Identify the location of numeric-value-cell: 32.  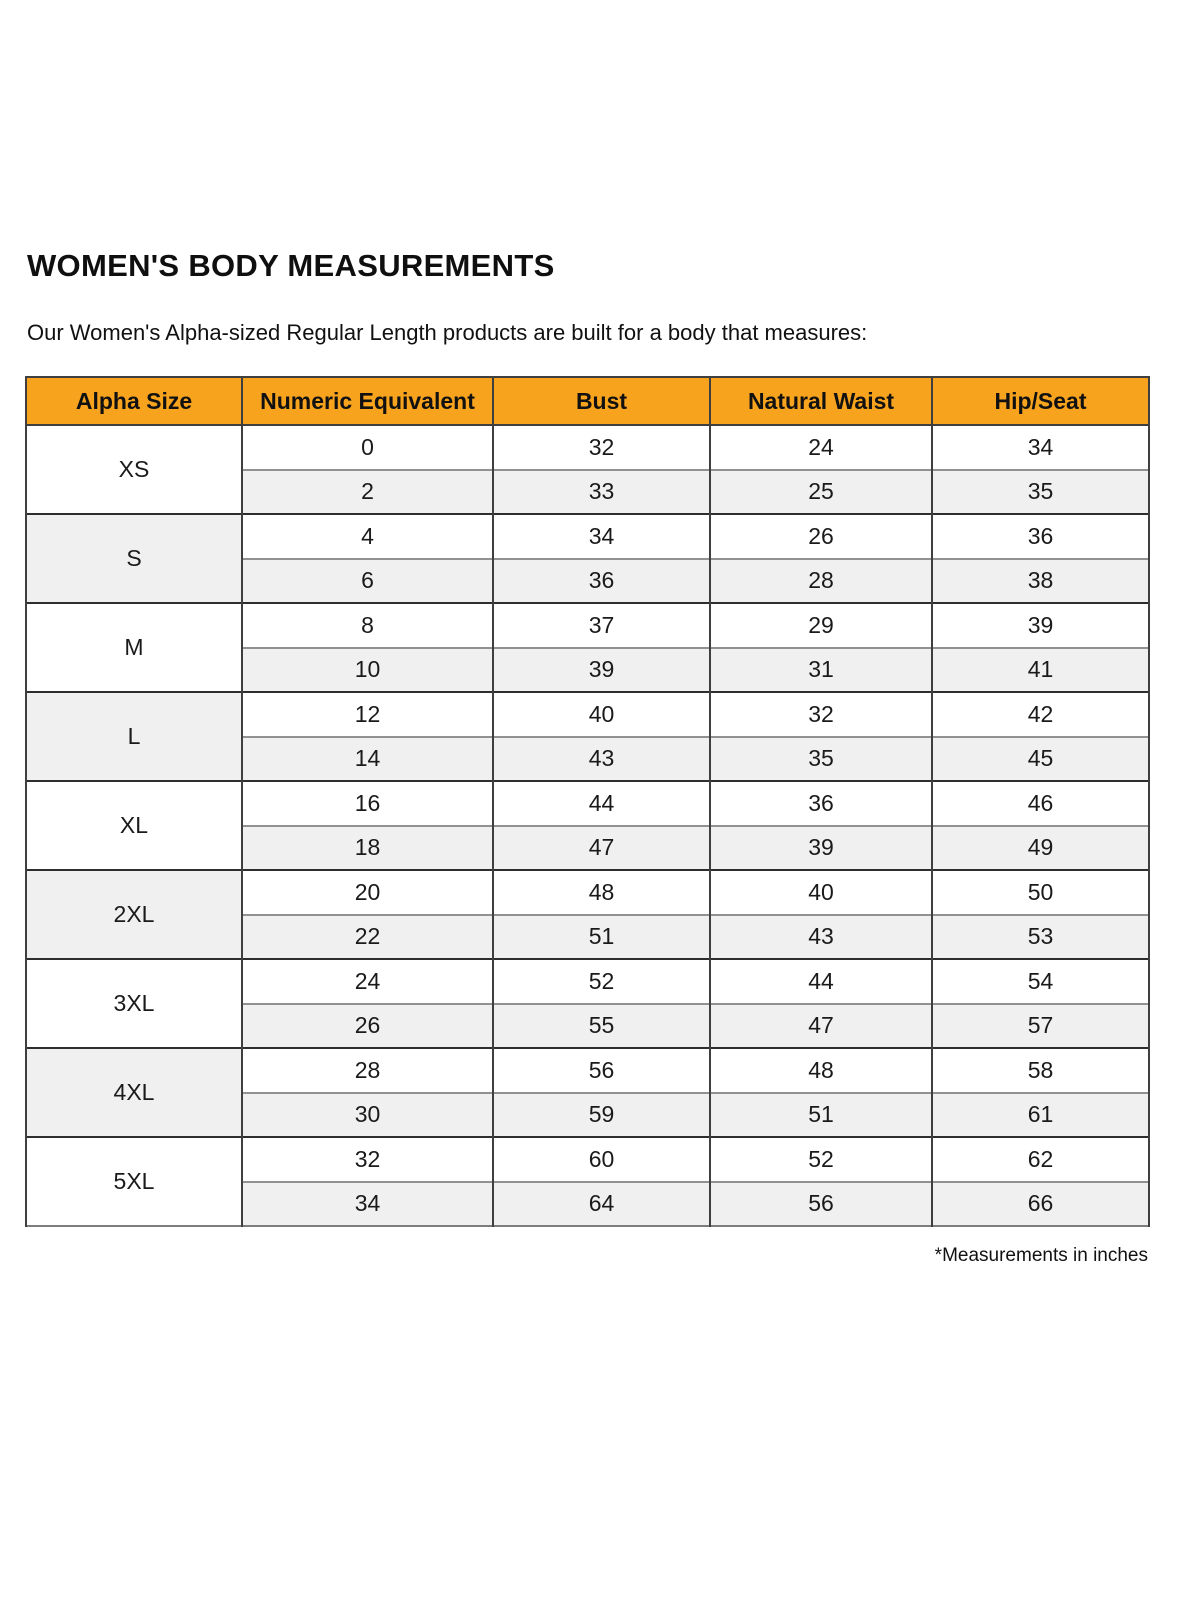
(367, 1159).